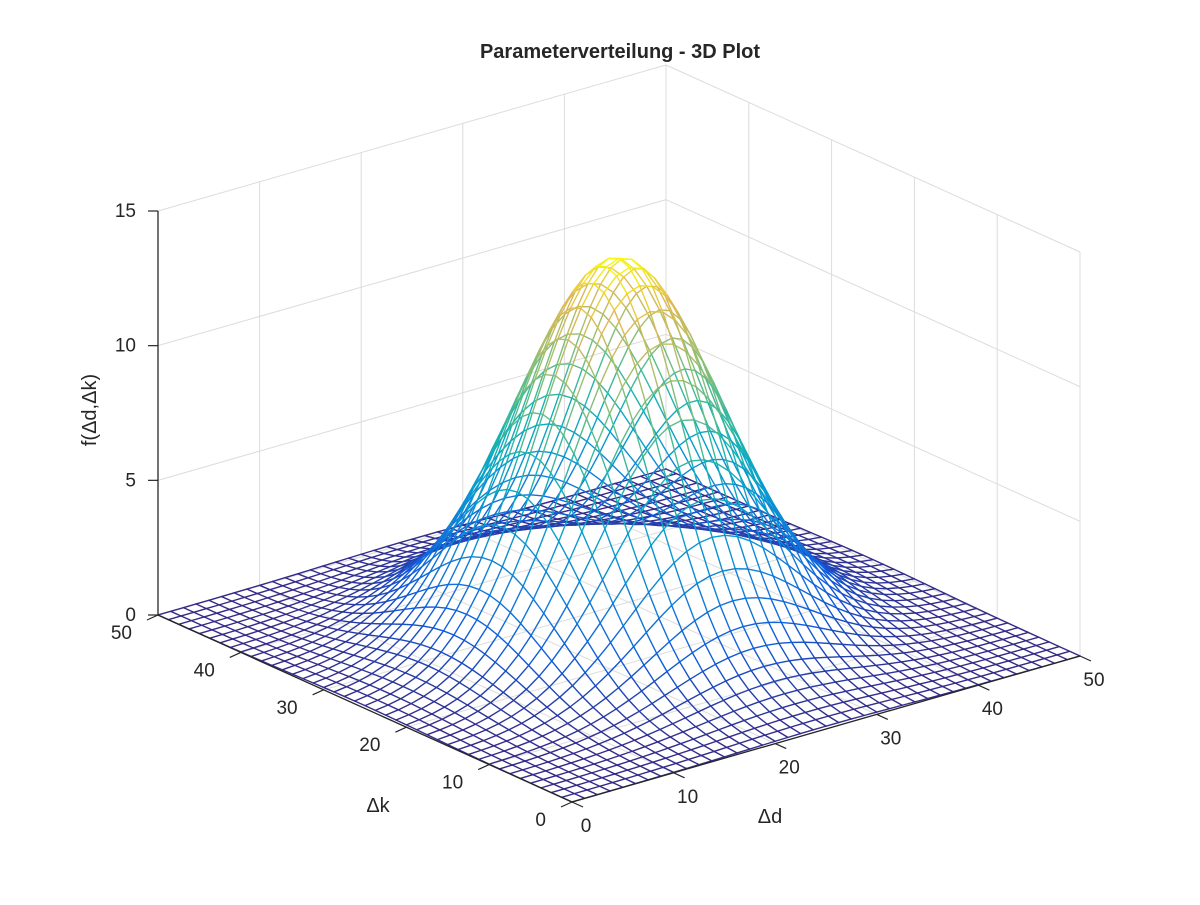 This screenshot has height=905, width=1200. I want to click on z-tick-label: 5, so click(130, 480).